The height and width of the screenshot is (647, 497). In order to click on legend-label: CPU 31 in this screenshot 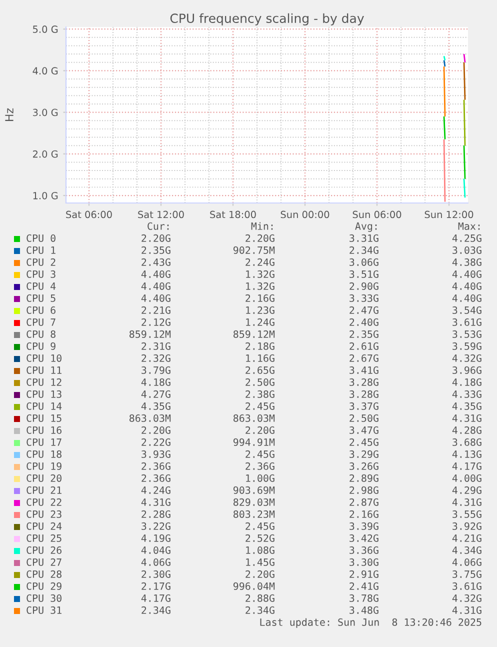, I will do `click(44, 610)`.